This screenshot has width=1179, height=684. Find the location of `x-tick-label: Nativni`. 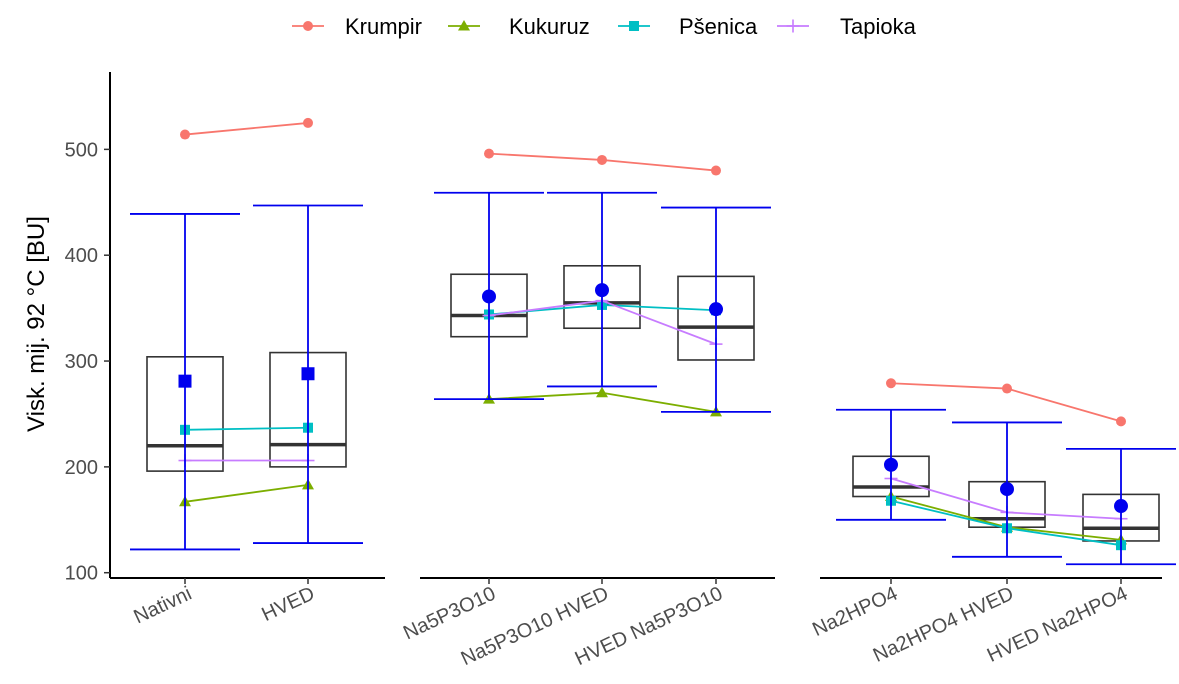

x-tick-label: Nativni is located at coordinates (162, 606).